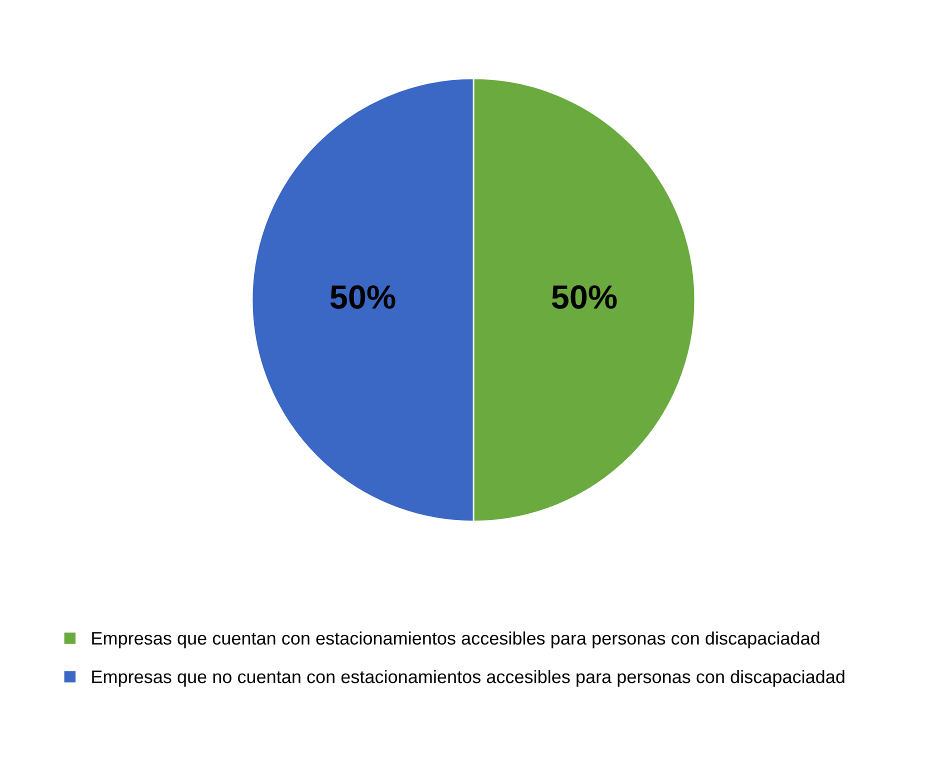  I want to click on legend-label: Empresas que cuentan con estacionamientos accesibles para personas con discapaciadad, so click(456, 639).